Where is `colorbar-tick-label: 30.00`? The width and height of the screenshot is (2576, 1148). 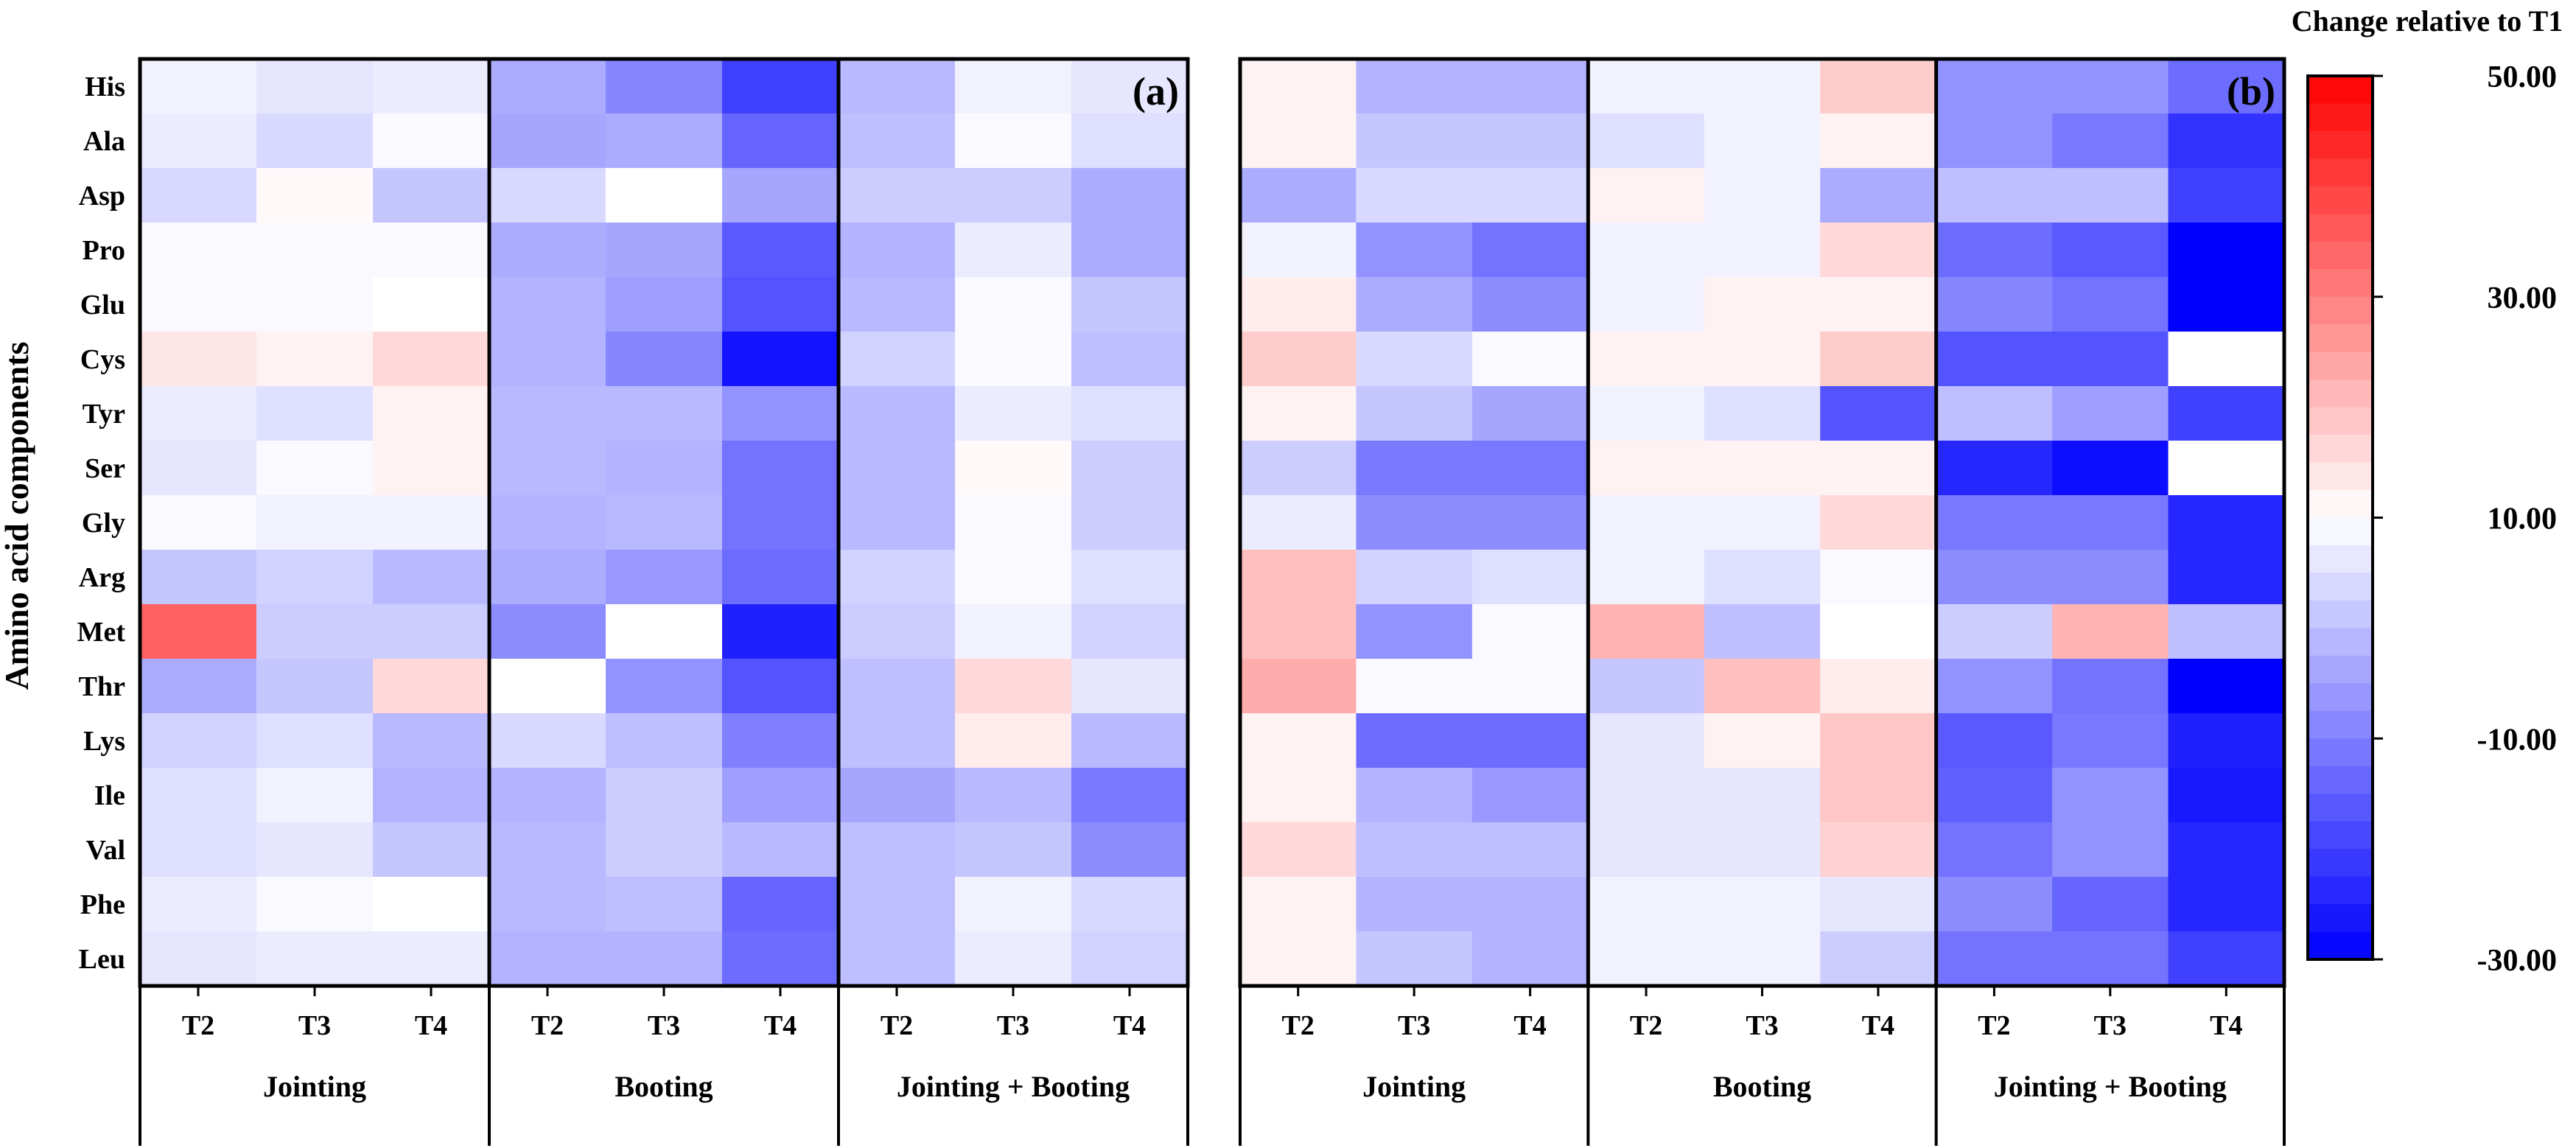 colorbar-tick-label: 30.00 is located at coordinates (2523, 298).